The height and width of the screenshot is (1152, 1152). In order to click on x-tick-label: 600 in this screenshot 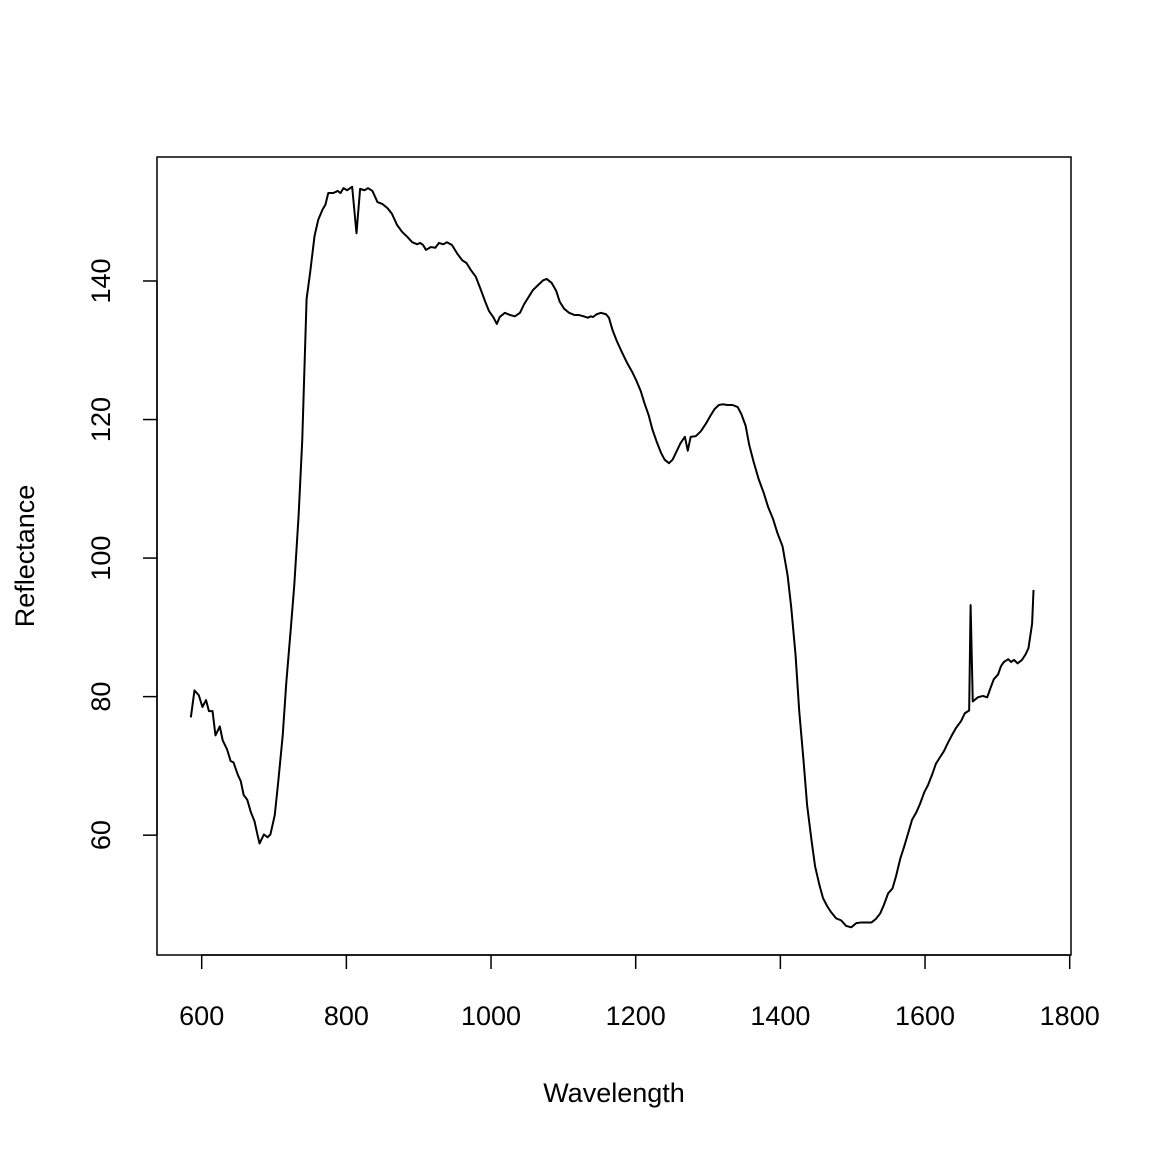, I will do `click(201, 1016)`.